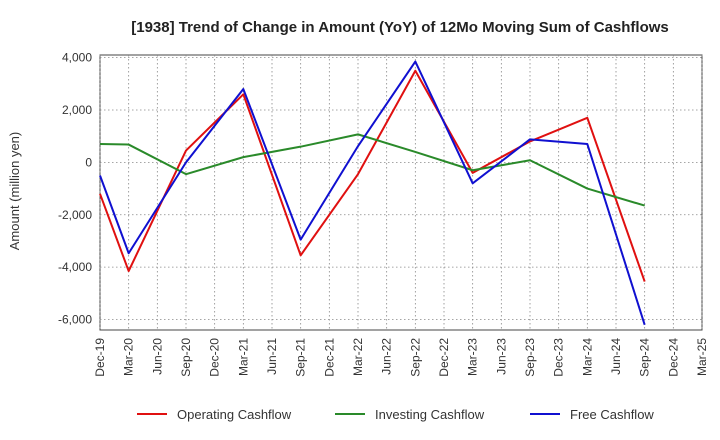  What do you see at coordinates (75, 189) in the screenshot?
I see `y-axis-ticks: 4,000 2,000 0 -2,000 -4,000 -6,000` at bounding box center [75, 189].